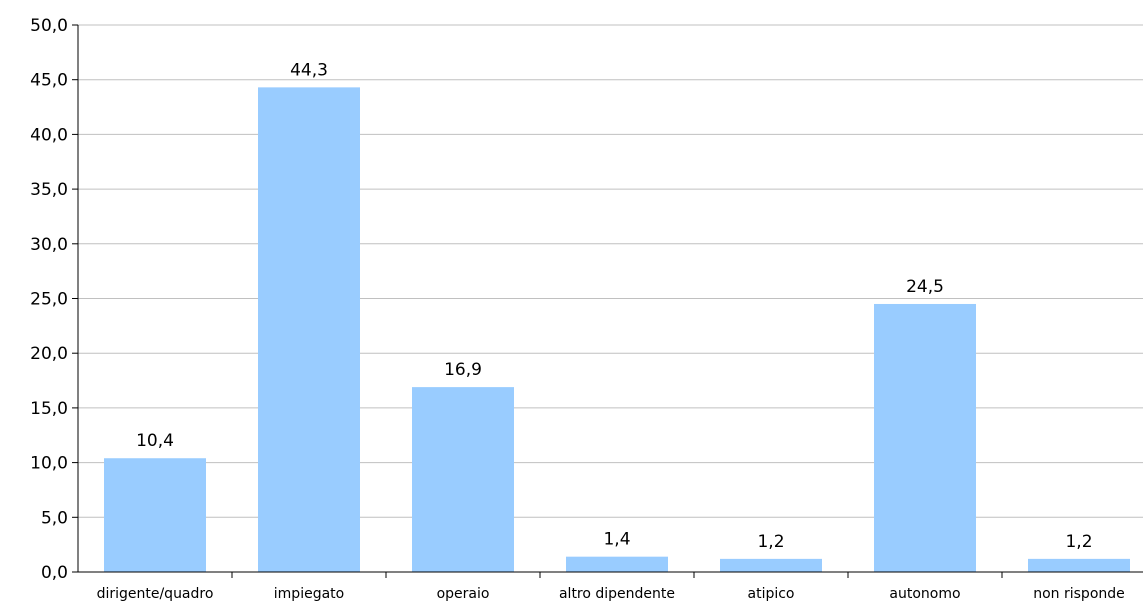 This screenshot has width=1143, height=607. I want to click on x-tick-label: impiegato, so click(309, 594).